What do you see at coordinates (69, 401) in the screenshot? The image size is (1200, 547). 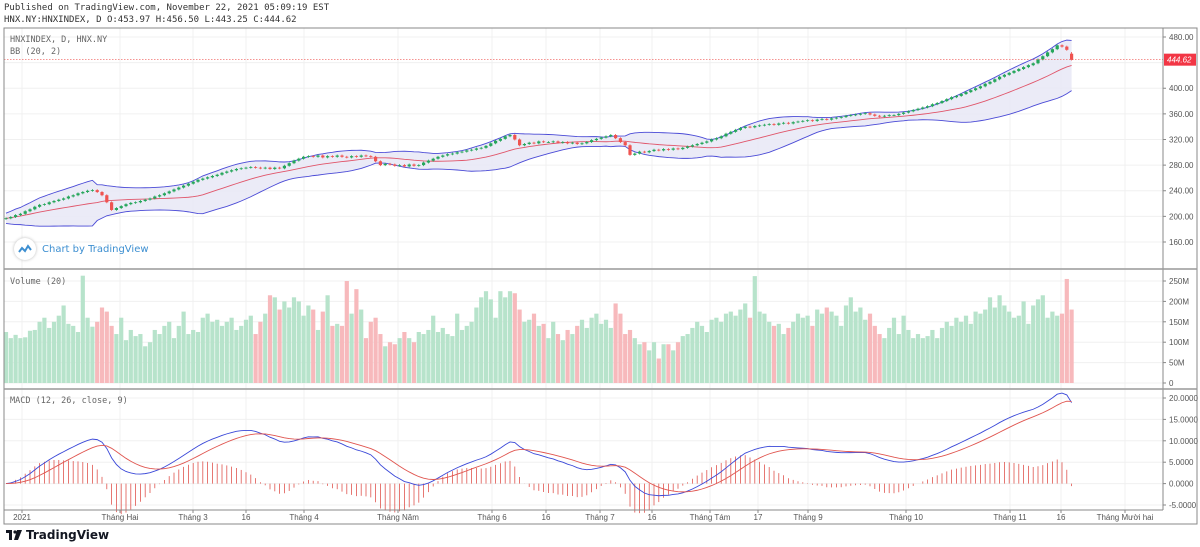 I see `macd-legend: MACD (12, 26, close, 9)` at bounding box center [69, 401].